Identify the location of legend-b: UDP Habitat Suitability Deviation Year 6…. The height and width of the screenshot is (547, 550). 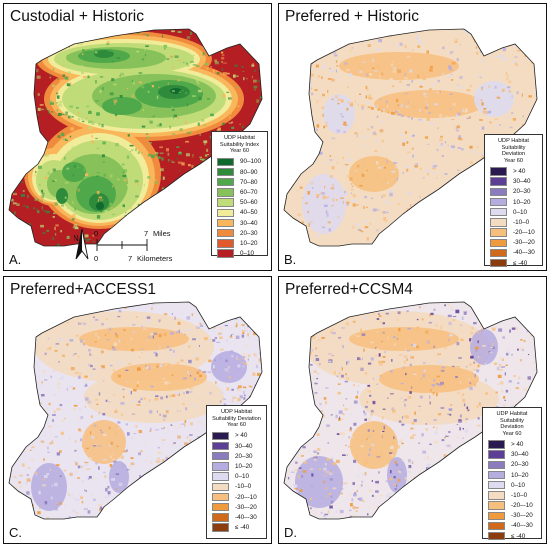
(513, 201).